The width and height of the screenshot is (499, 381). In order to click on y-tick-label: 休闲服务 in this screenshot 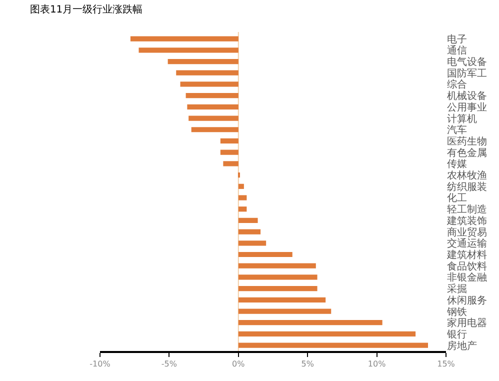, I will do `click(467, 300)`.